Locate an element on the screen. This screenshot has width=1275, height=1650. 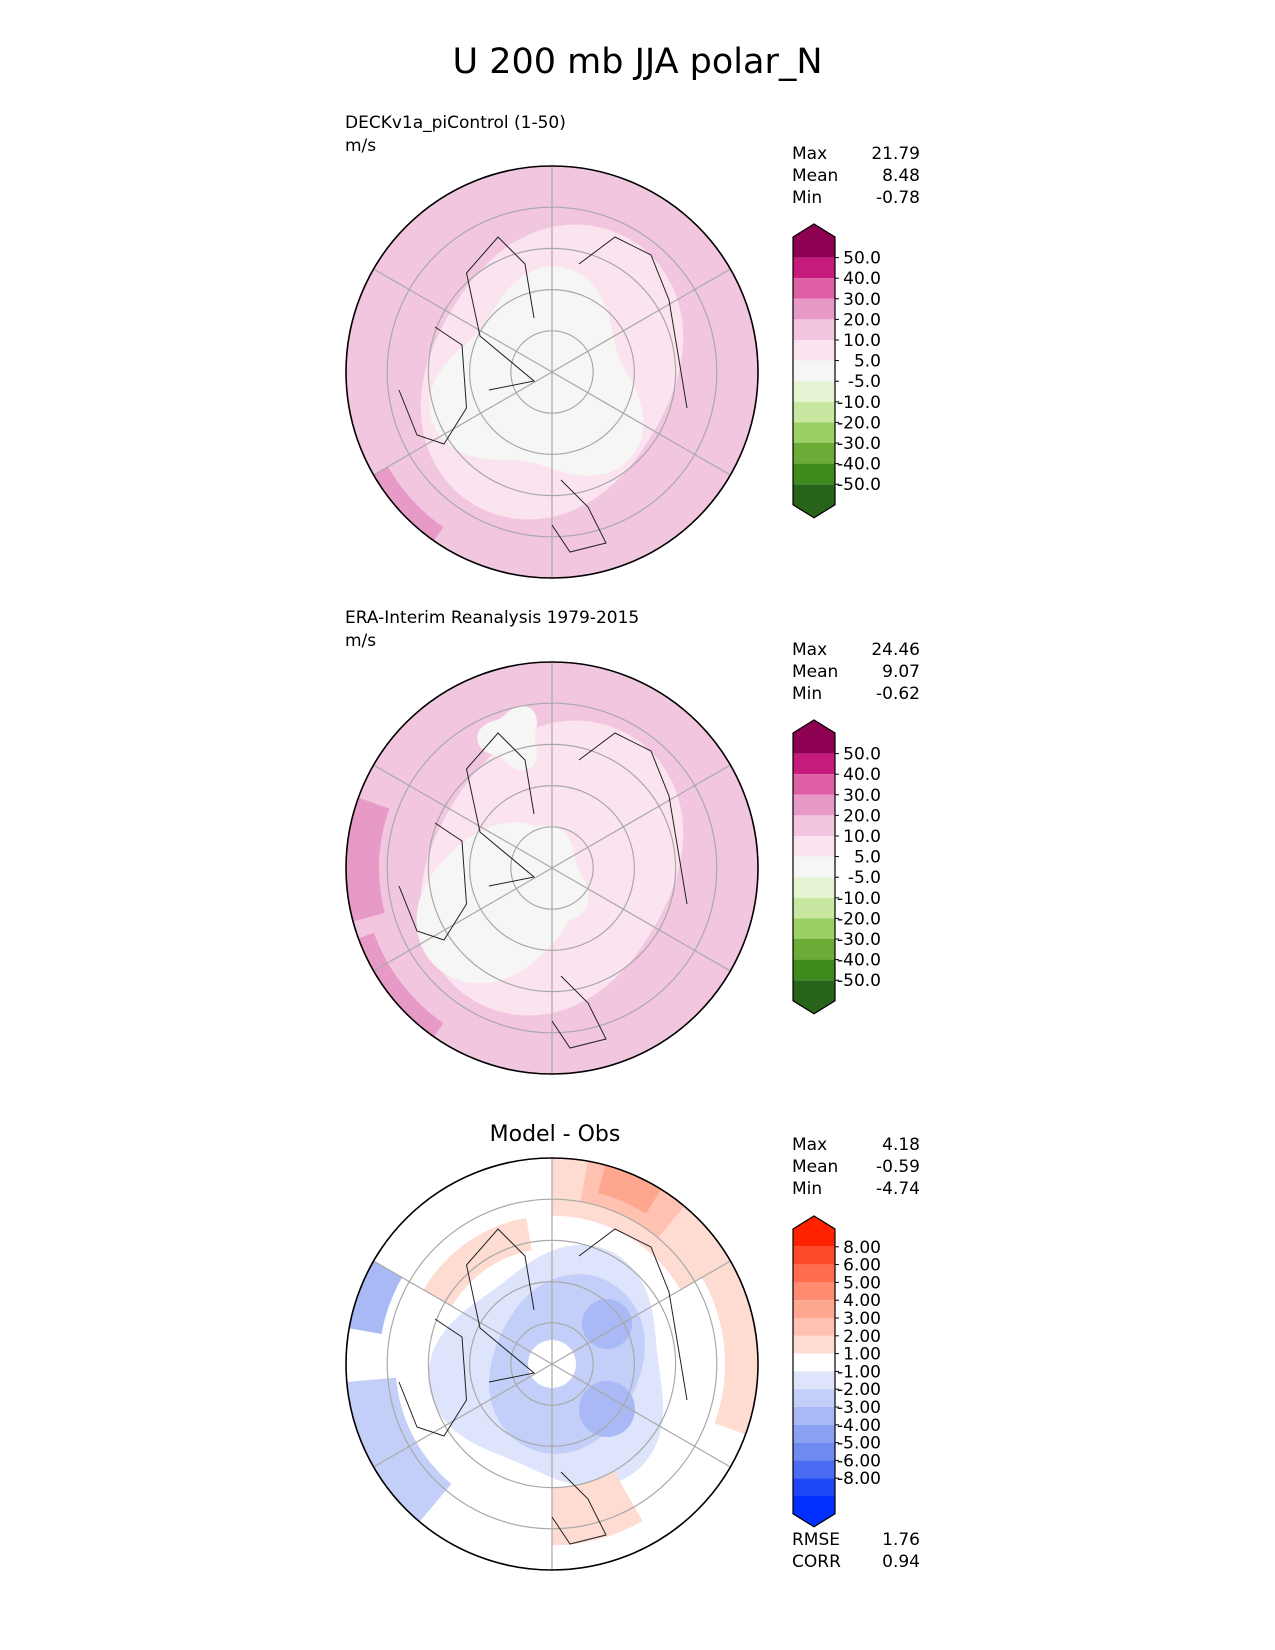
panel-3-max-value: 4.18 is located at coordinates (901, 1145).